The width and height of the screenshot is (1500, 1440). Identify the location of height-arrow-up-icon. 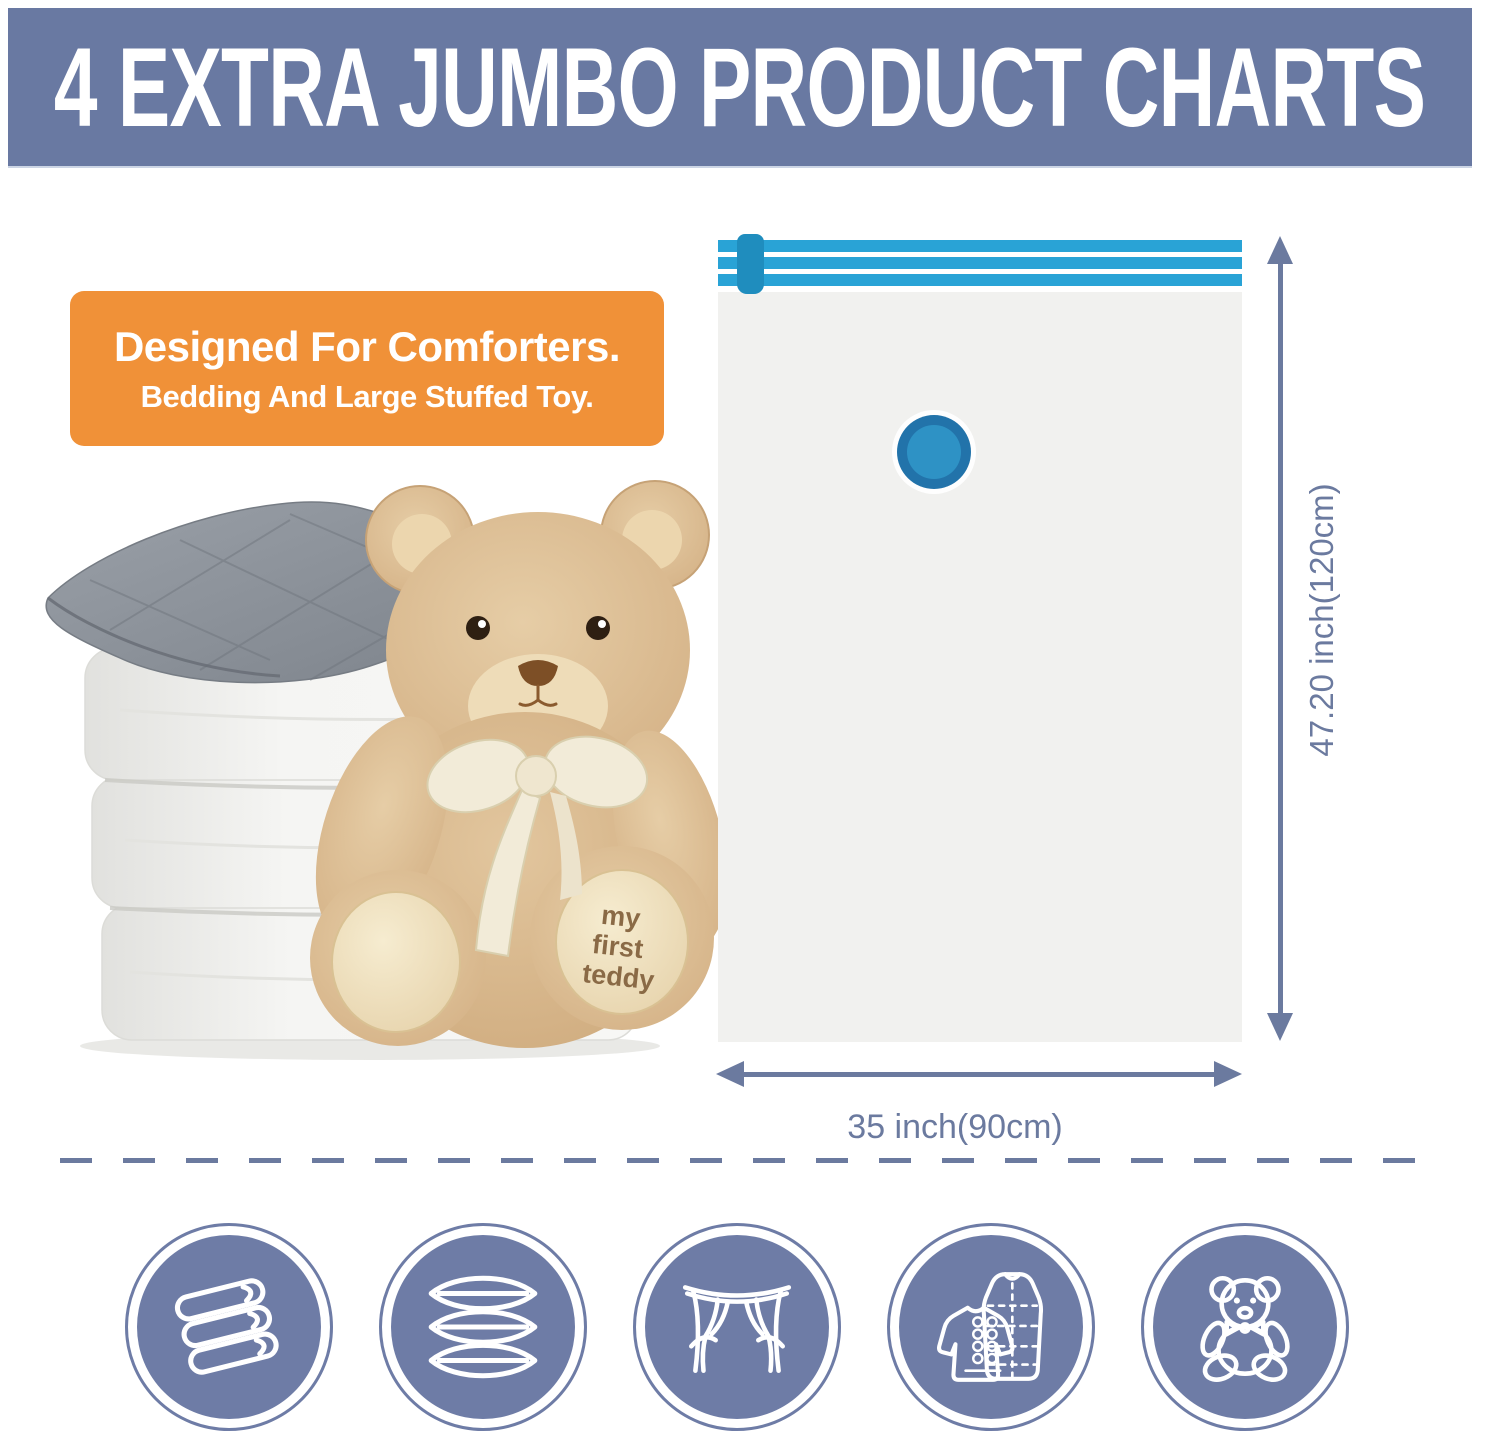
(1280, 250).